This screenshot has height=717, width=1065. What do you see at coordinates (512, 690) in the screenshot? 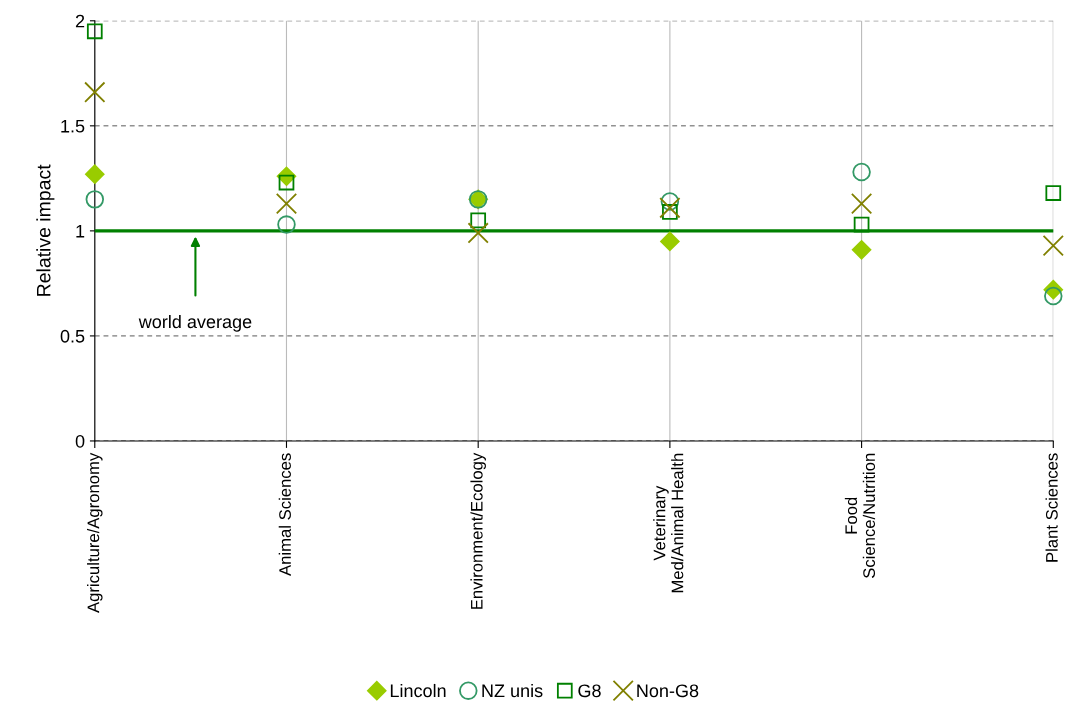
I see `legend-label: NZ unis` at bounding box center [512, 690].